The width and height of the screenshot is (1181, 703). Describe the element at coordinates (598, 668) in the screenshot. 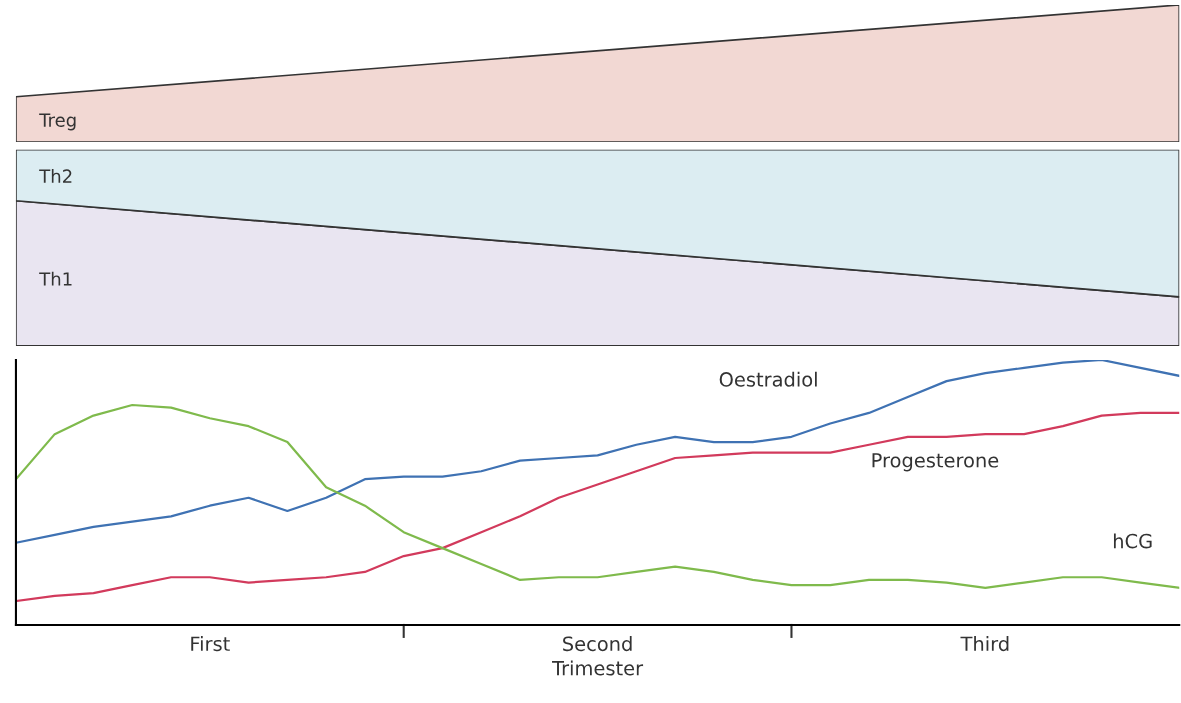

I see `x-axis-title: Trimester` at that location.